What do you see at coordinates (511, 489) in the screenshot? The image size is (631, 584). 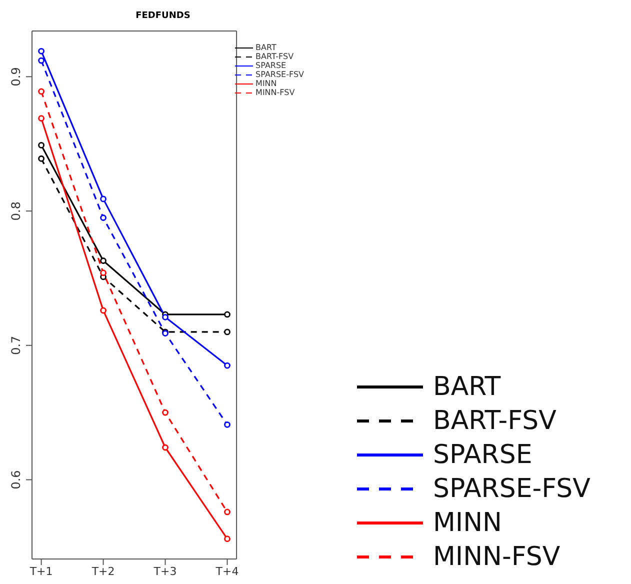 I see `text: SPARSE-FSV` at bounding box center [511, 489].